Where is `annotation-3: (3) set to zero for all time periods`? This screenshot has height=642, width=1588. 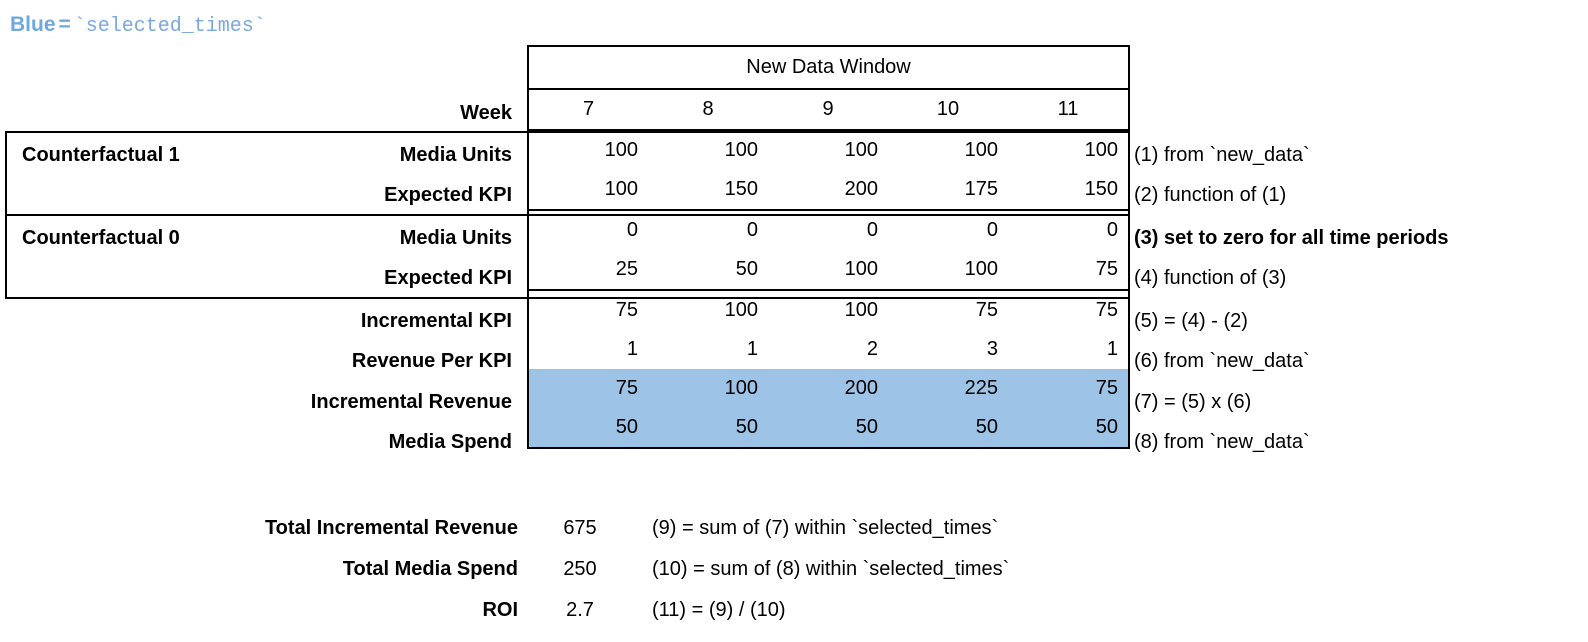
annotation-3: (3) set to zero for all time periods is located at coordinates (1291, 238).